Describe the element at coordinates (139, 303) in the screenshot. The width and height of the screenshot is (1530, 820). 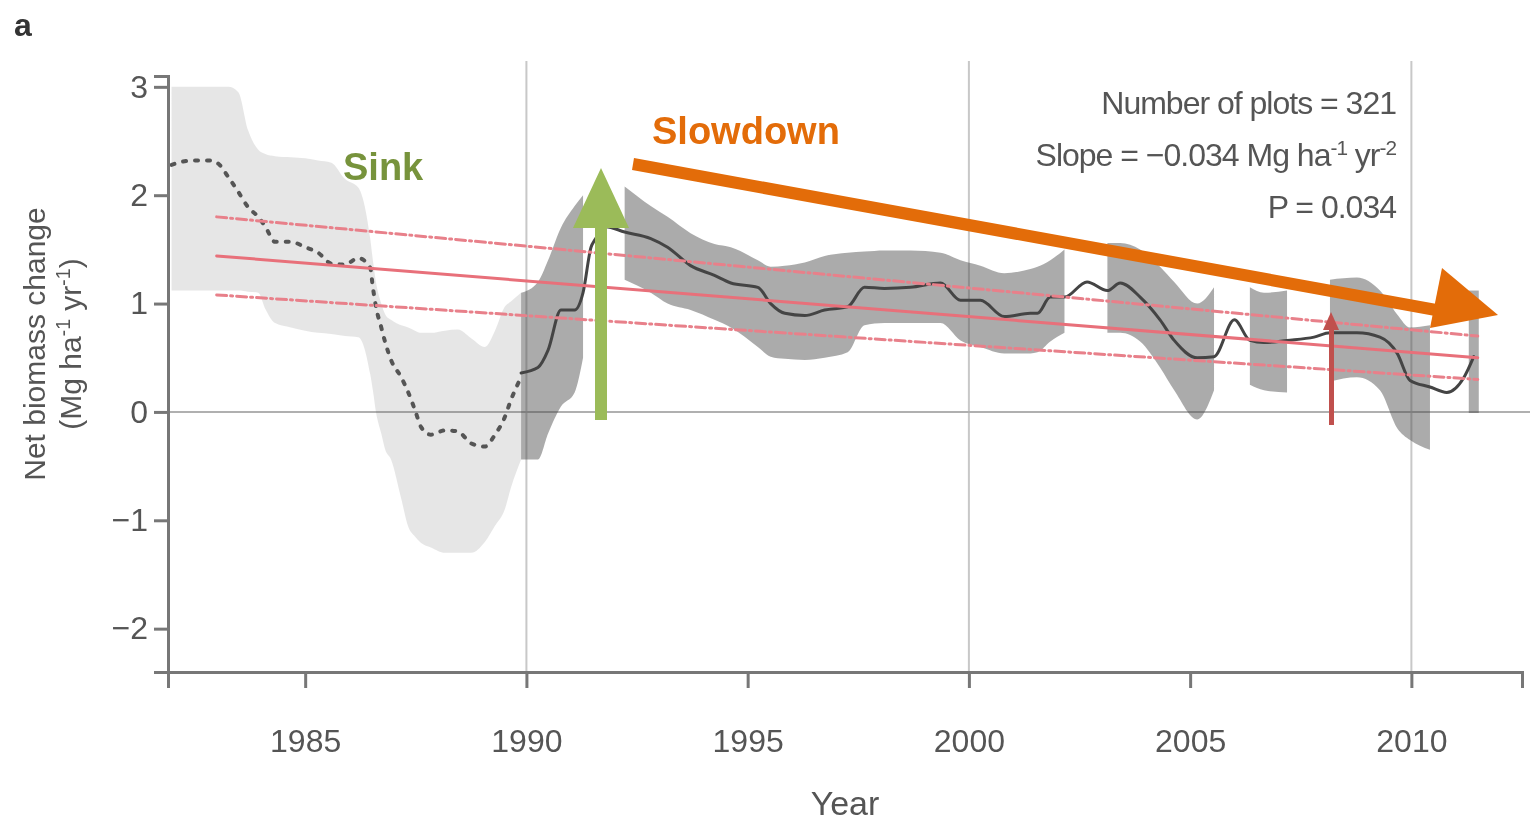
I see `y-tick-label: 1` at that location.